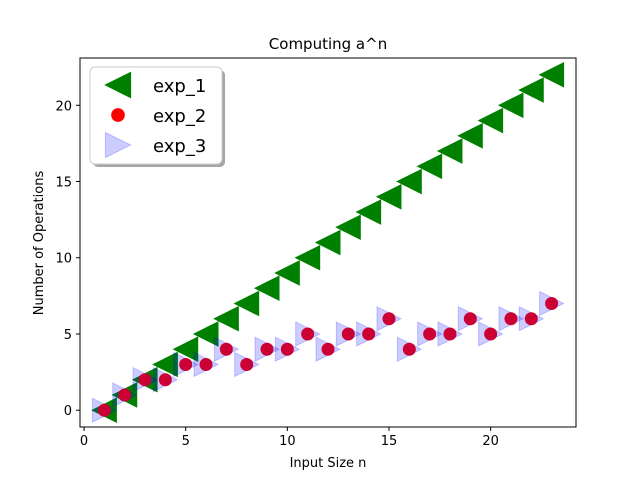 The height and width of the screenshot is (480, 640). What do you see at coordinates (63, 183) in the screenshot?
I see `y-tick-label: 15` at bounding box center [63, 183].